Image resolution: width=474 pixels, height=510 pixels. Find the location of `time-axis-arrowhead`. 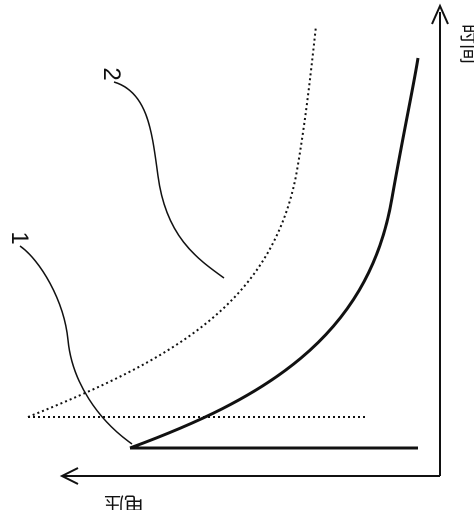

time-axis-arrowhead is located at coordinates (440, 14).